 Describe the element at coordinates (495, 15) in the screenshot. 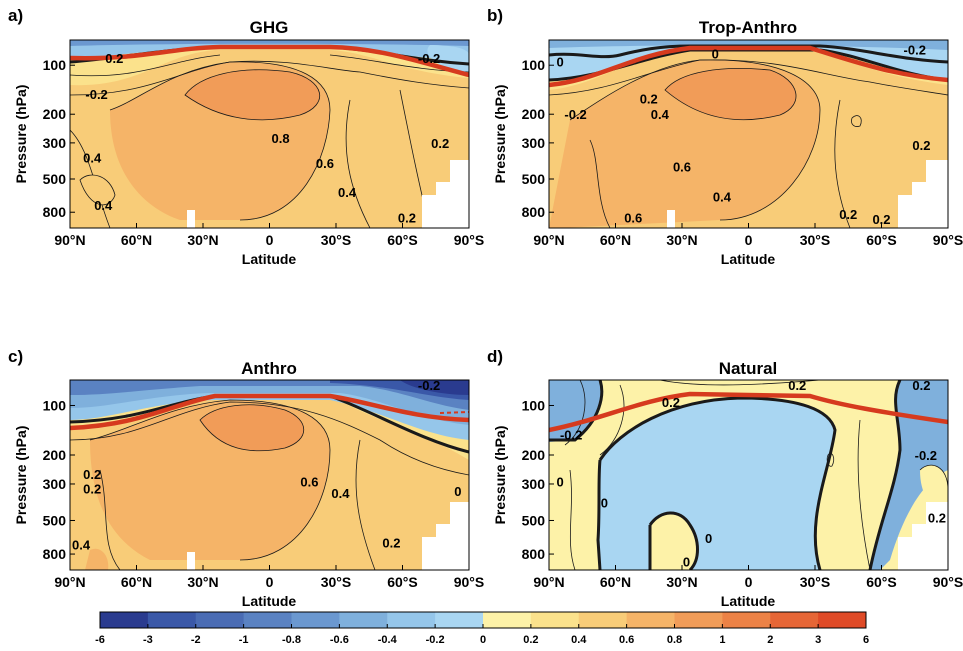

I see `panel-letter: b)` at that location.